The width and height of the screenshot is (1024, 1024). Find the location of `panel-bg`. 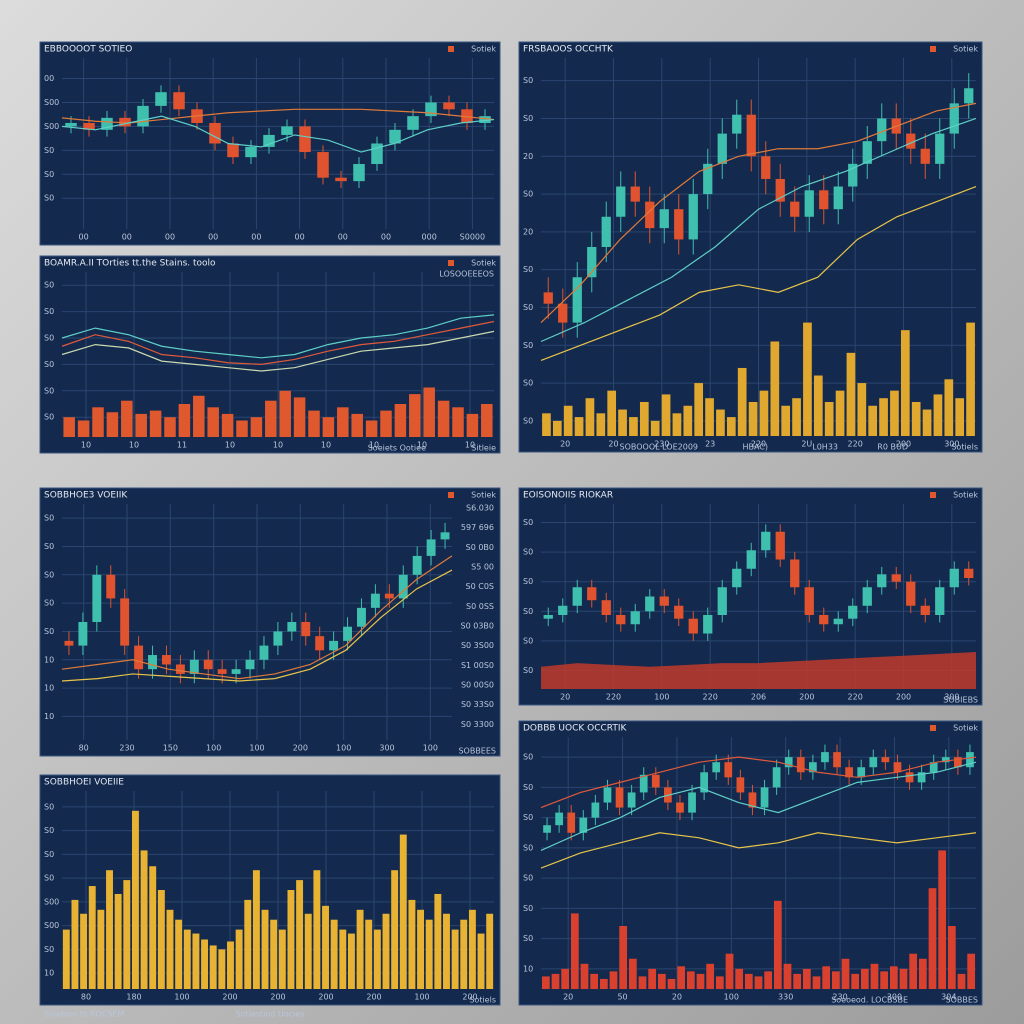

panel-bg is located at coordinates (270, 622).